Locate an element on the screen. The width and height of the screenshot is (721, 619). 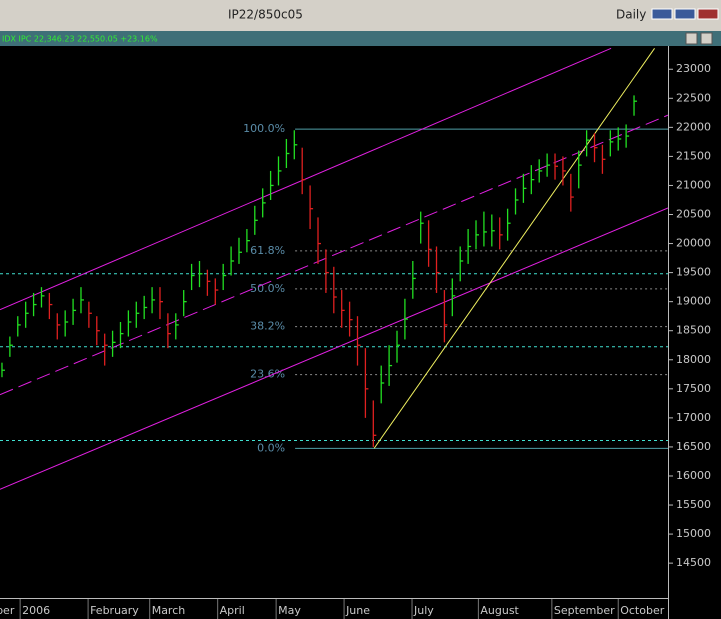
window-title: IP22/850c05 is located at coordinates (265, 15).